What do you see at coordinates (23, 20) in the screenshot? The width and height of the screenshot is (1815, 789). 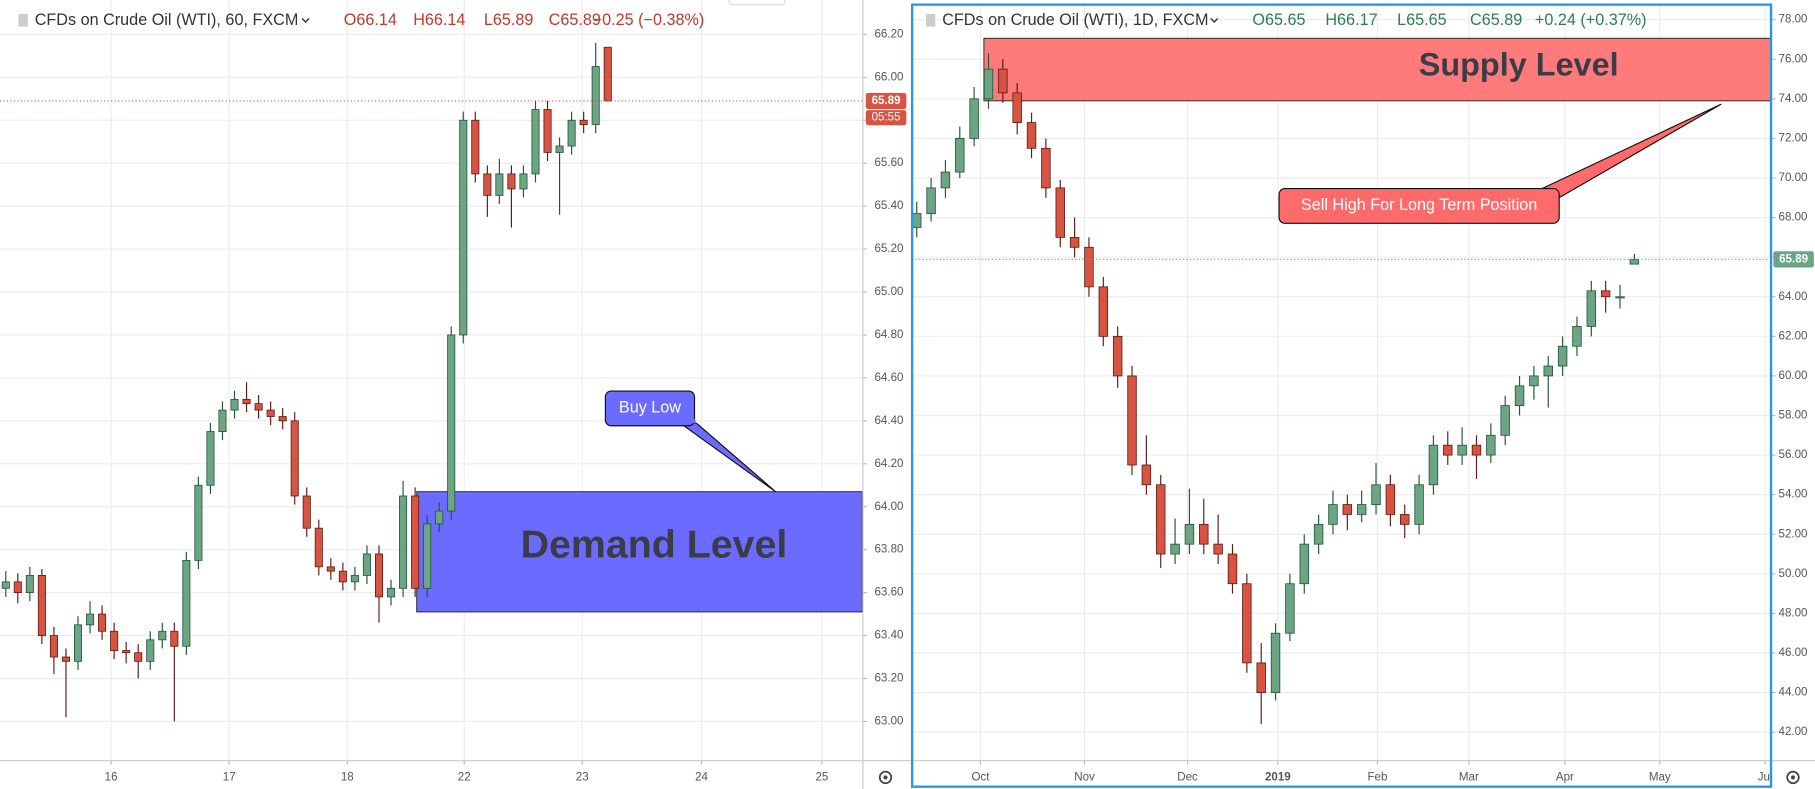 I see `symbol-icon` at bounding box center [23, 20].